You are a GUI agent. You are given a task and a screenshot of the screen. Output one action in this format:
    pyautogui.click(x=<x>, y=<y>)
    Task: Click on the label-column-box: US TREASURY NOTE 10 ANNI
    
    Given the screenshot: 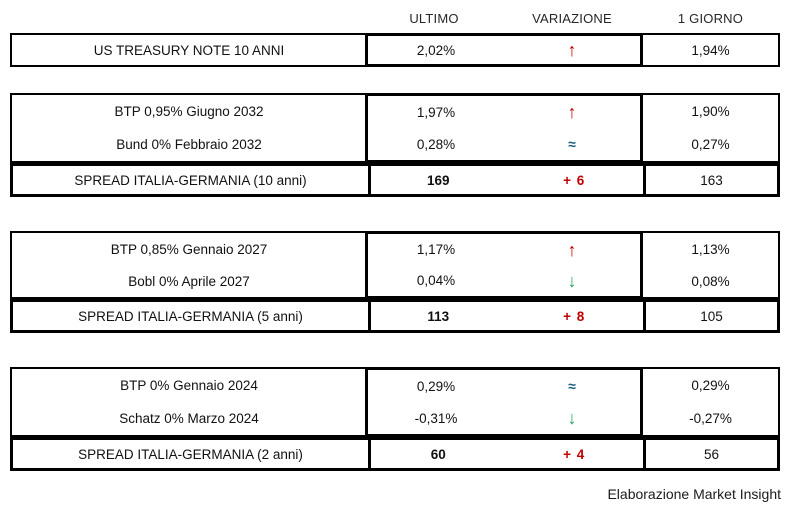 What is the action you would take?
    pyautogui.click(x=189, y=50)
    